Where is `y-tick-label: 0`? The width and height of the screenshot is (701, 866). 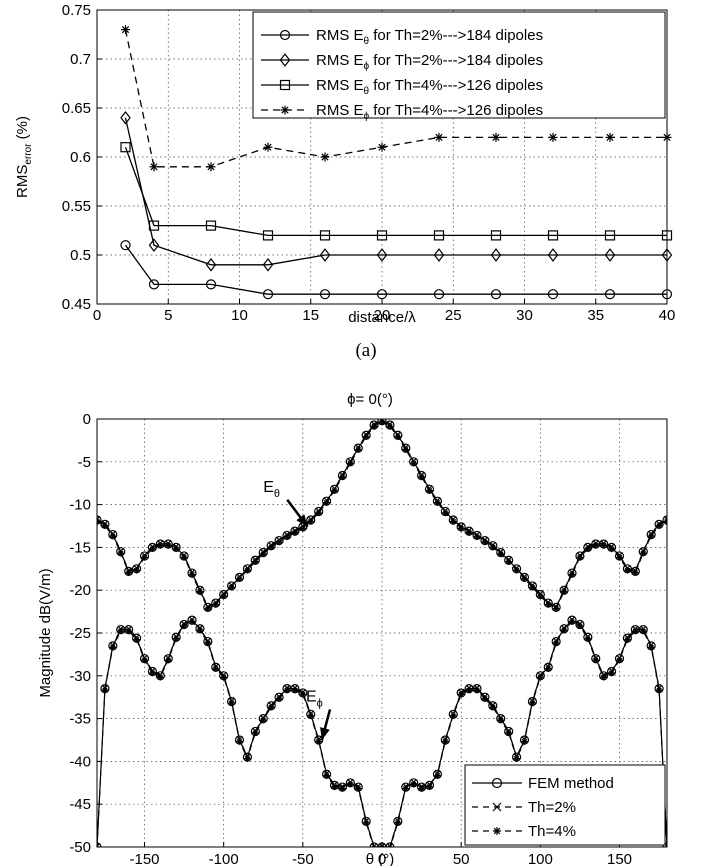
y-tick-label: 0 is located at coordinates (87, 419).